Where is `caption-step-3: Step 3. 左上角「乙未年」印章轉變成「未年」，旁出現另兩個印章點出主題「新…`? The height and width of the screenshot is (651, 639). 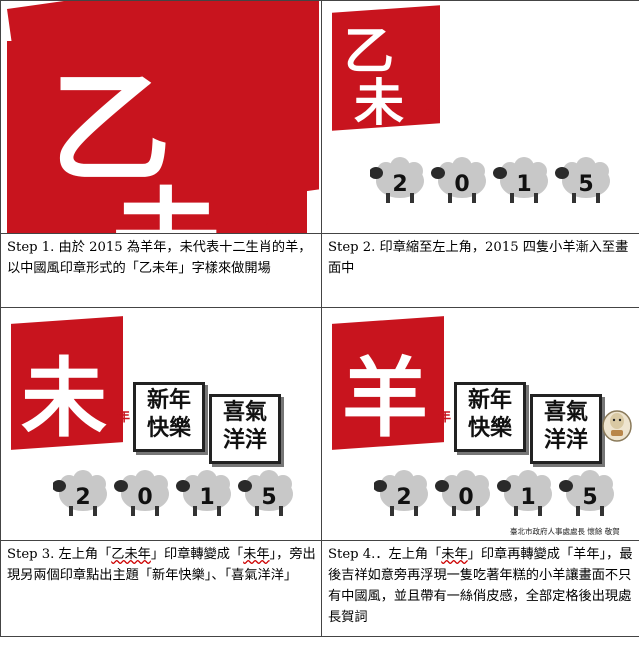
caption-step-3: Step 3. 左上角「乙未年」印章轉變成「未年」，旁出現另兩個印章點出主題「新… is located at coordinates (161, 565).